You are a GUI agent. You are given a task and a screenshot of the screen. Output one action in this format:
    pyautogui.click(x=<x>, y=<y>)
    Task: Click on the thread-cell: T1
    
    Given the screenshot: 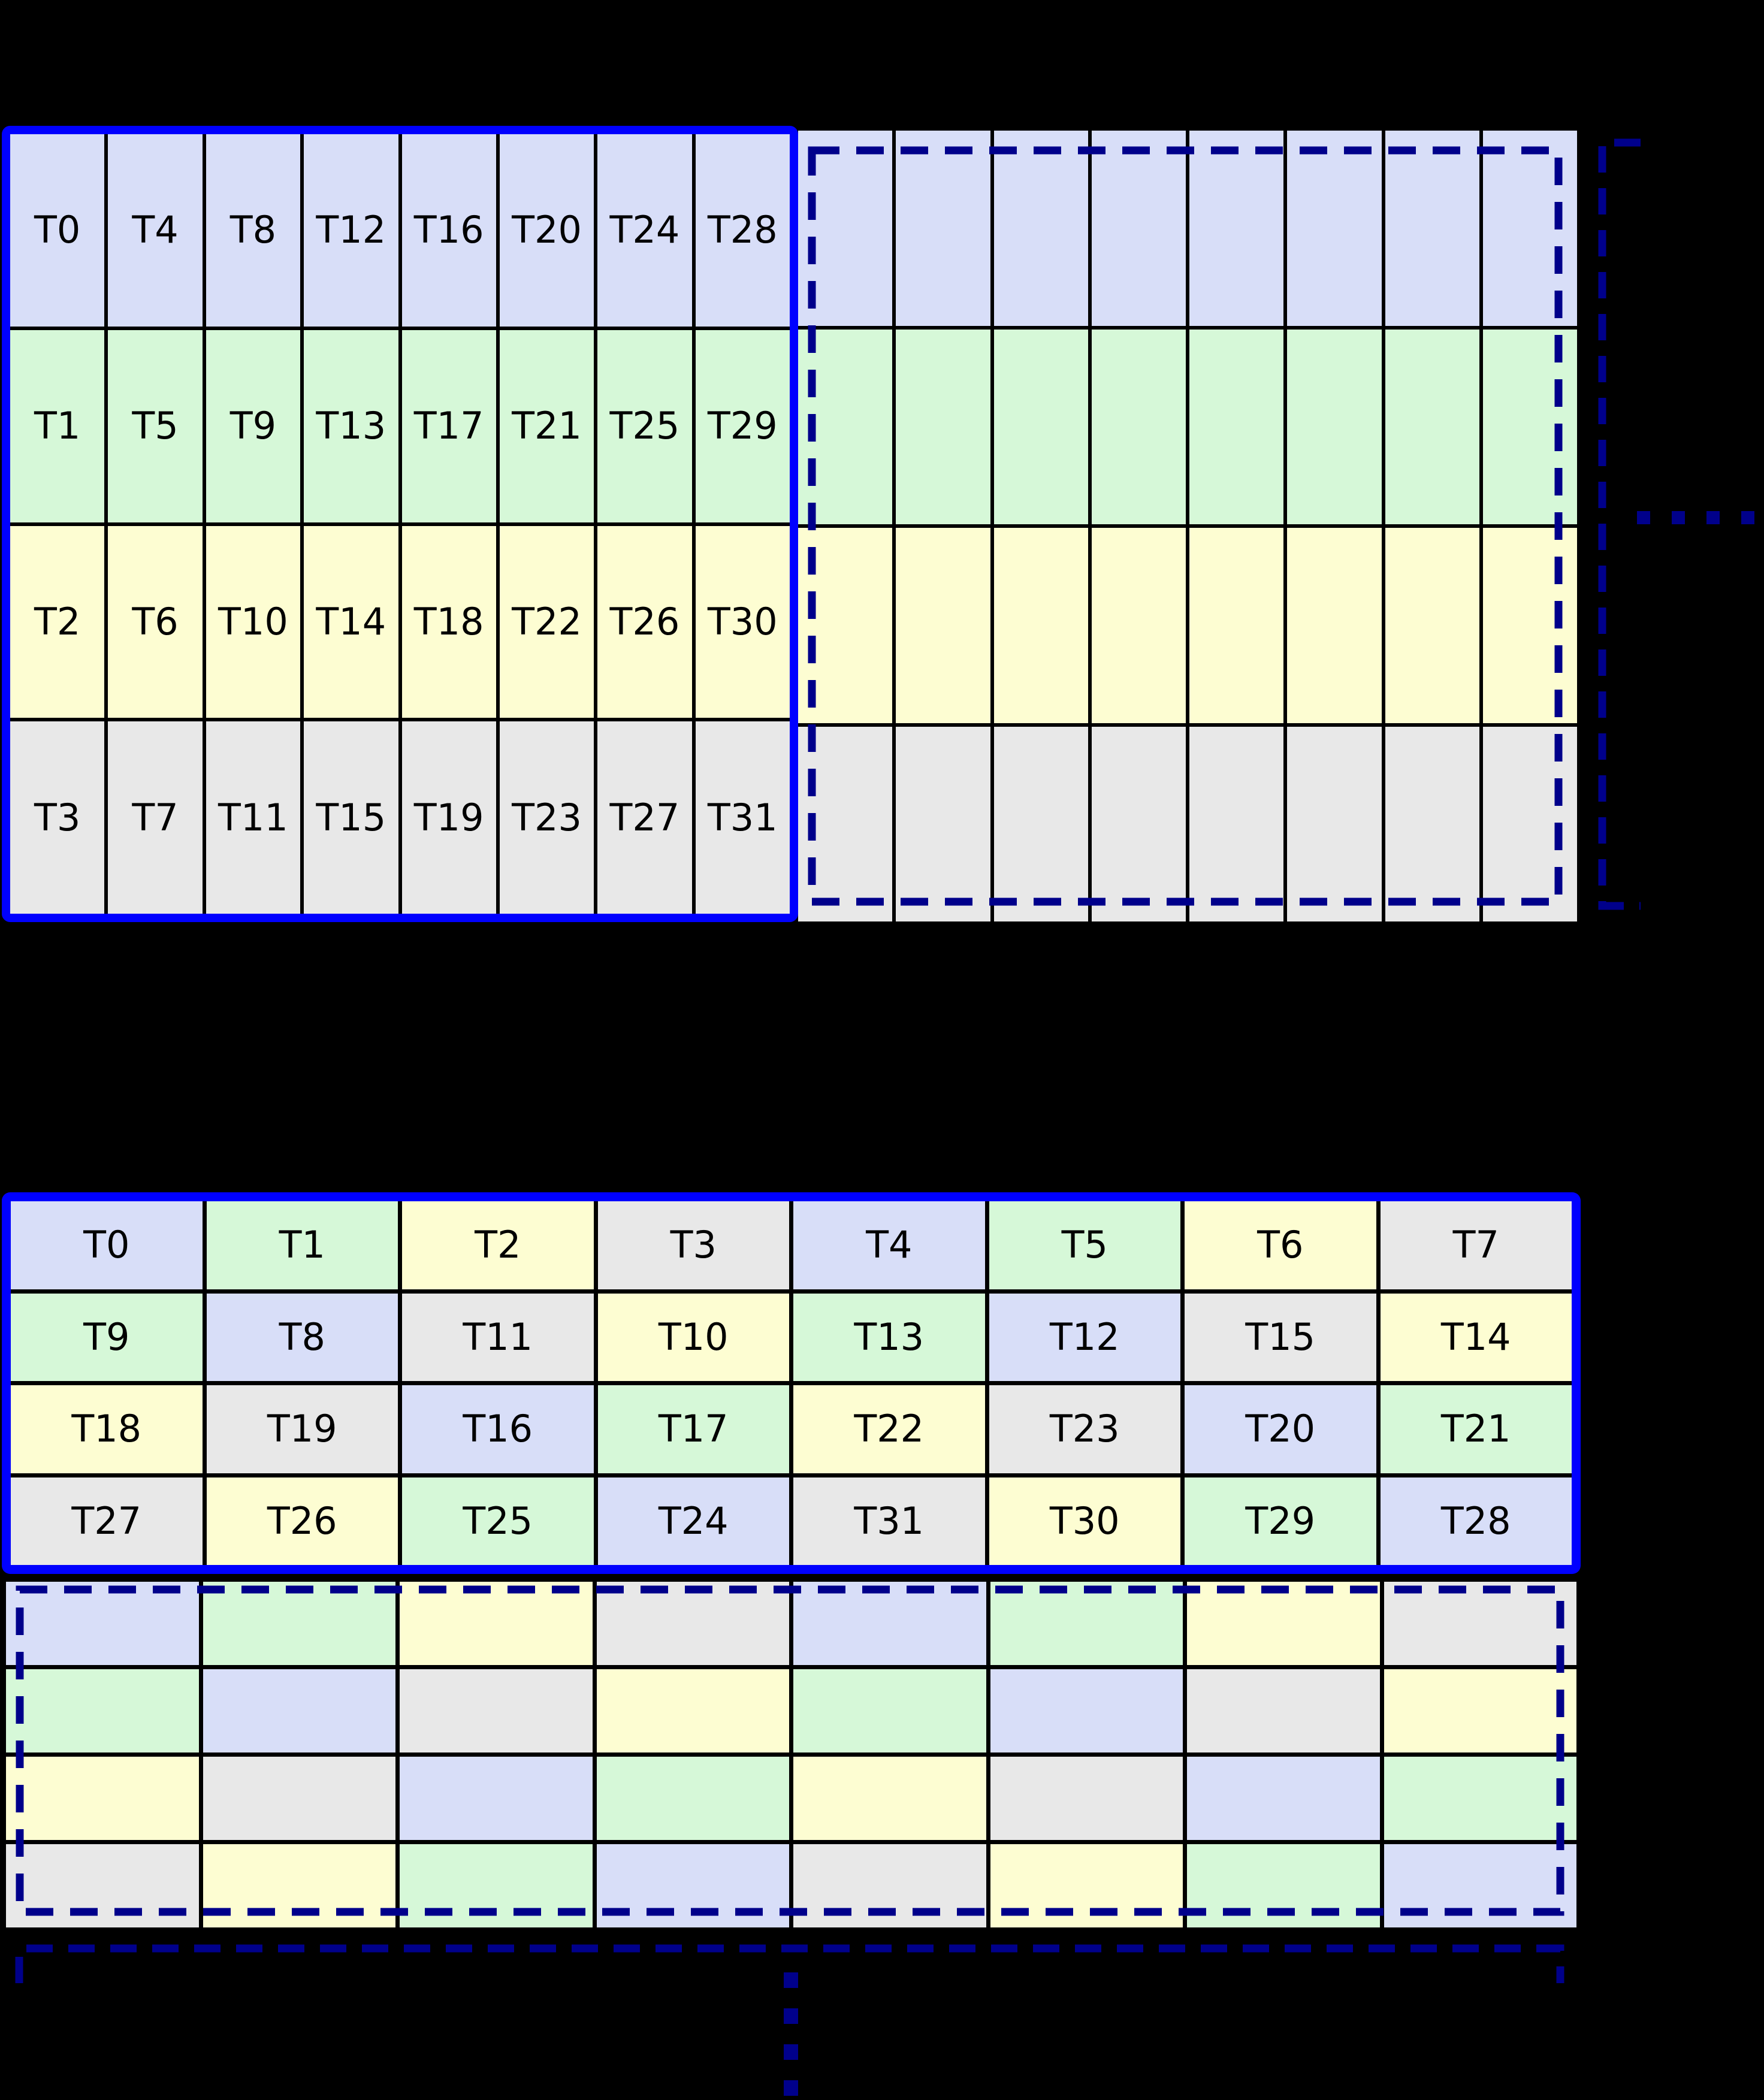 What is the action you would take?
    pyautogui.click(x=302, y=1245)
    